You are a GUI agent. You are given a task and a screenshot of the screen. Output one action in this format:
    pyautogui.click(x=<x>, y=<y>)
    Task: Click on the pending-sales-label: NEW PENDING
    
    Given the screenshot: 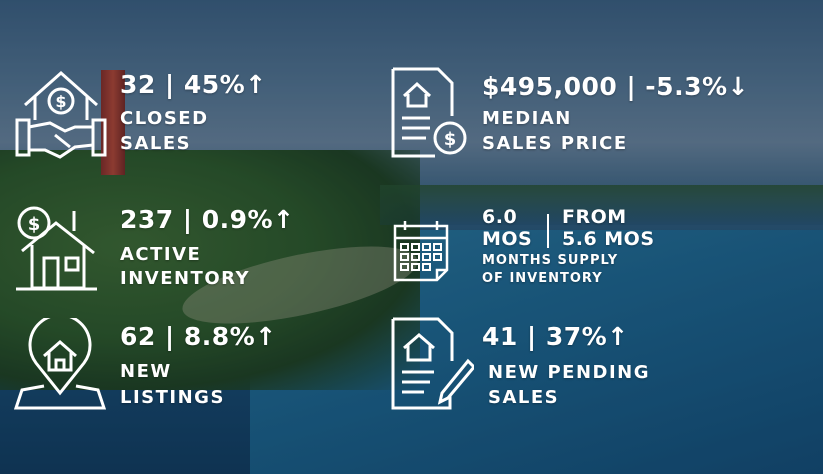 What is the action you would take?
    pyautogui.click(x=569, y=372)
    